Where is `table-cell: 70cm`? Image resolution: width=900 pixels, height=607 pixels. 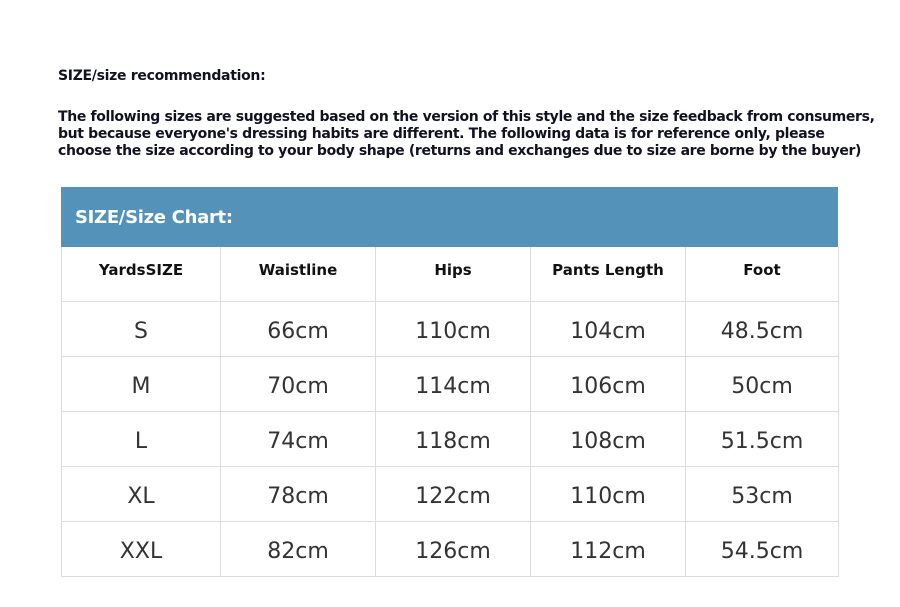 table-cell: 70cm is located at coordinates (298, 384).